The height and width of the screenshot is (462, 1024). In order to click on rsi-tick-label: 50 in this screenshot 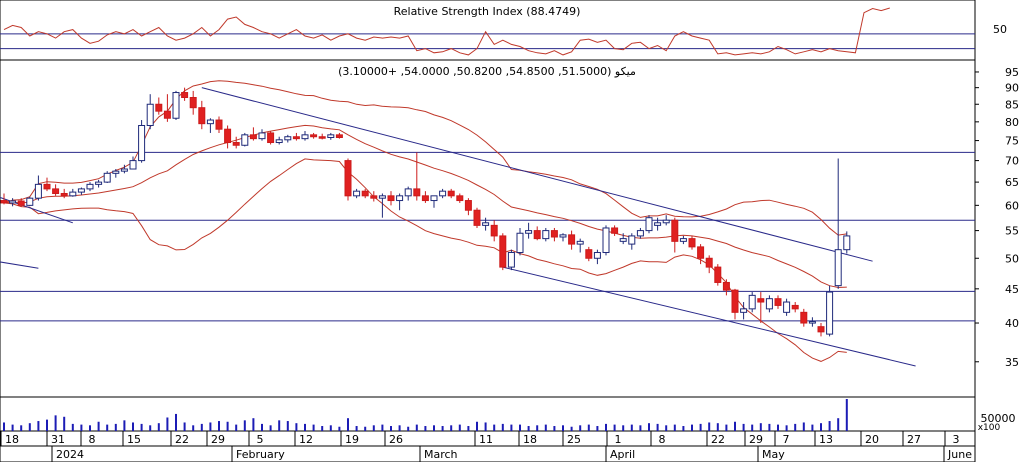, I will do `click(1000, 29)`.